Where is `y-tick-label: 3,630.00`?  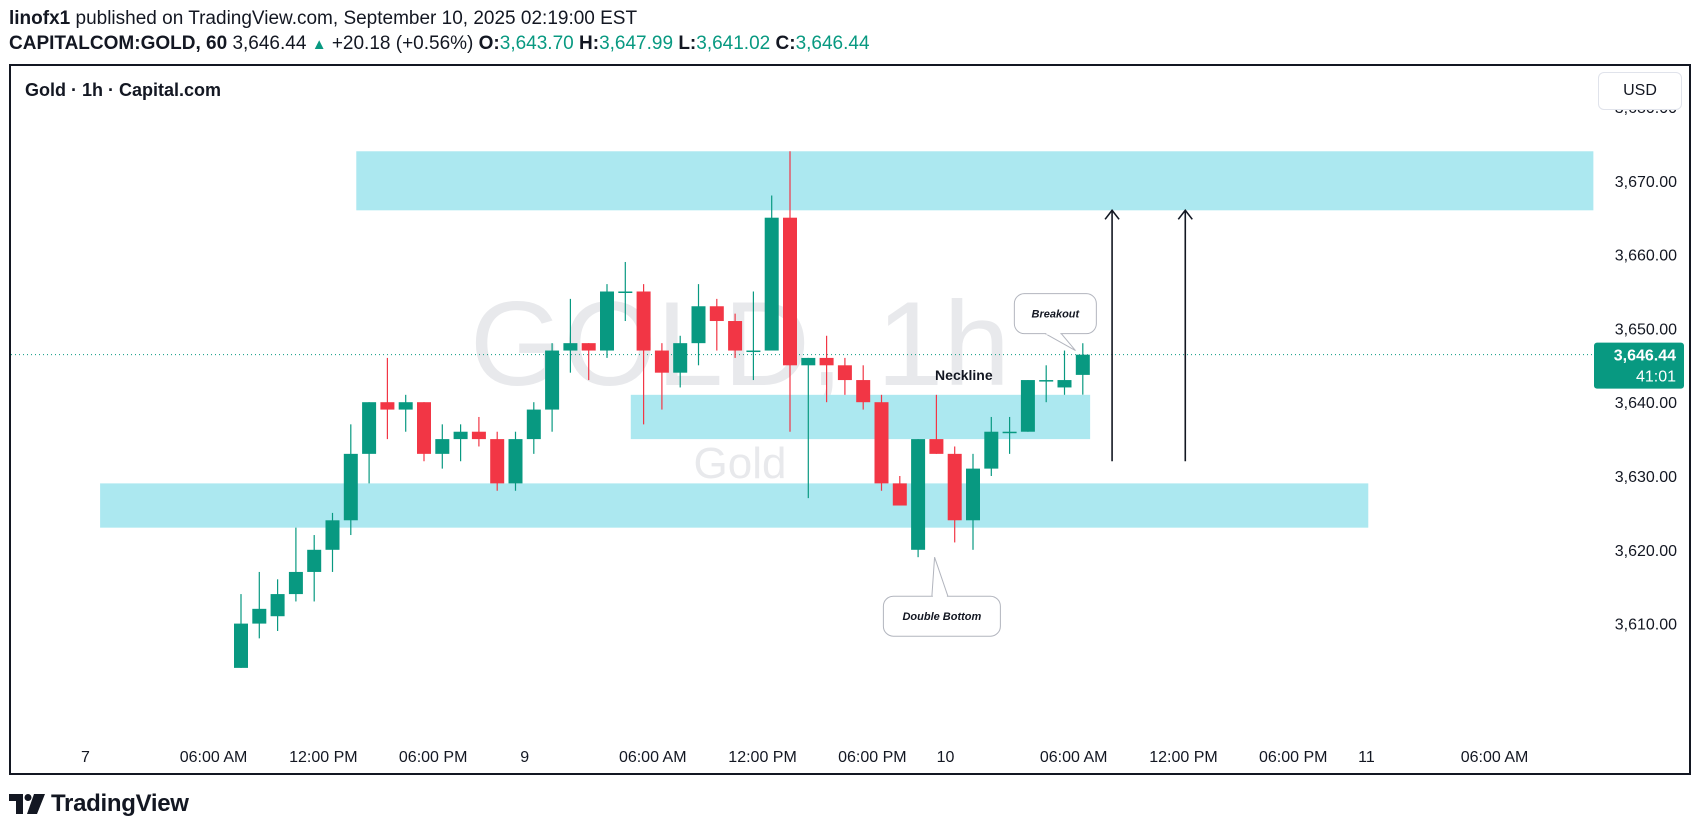 y-tick-label: 3,630.00 is located at coordinates (1646, 477).